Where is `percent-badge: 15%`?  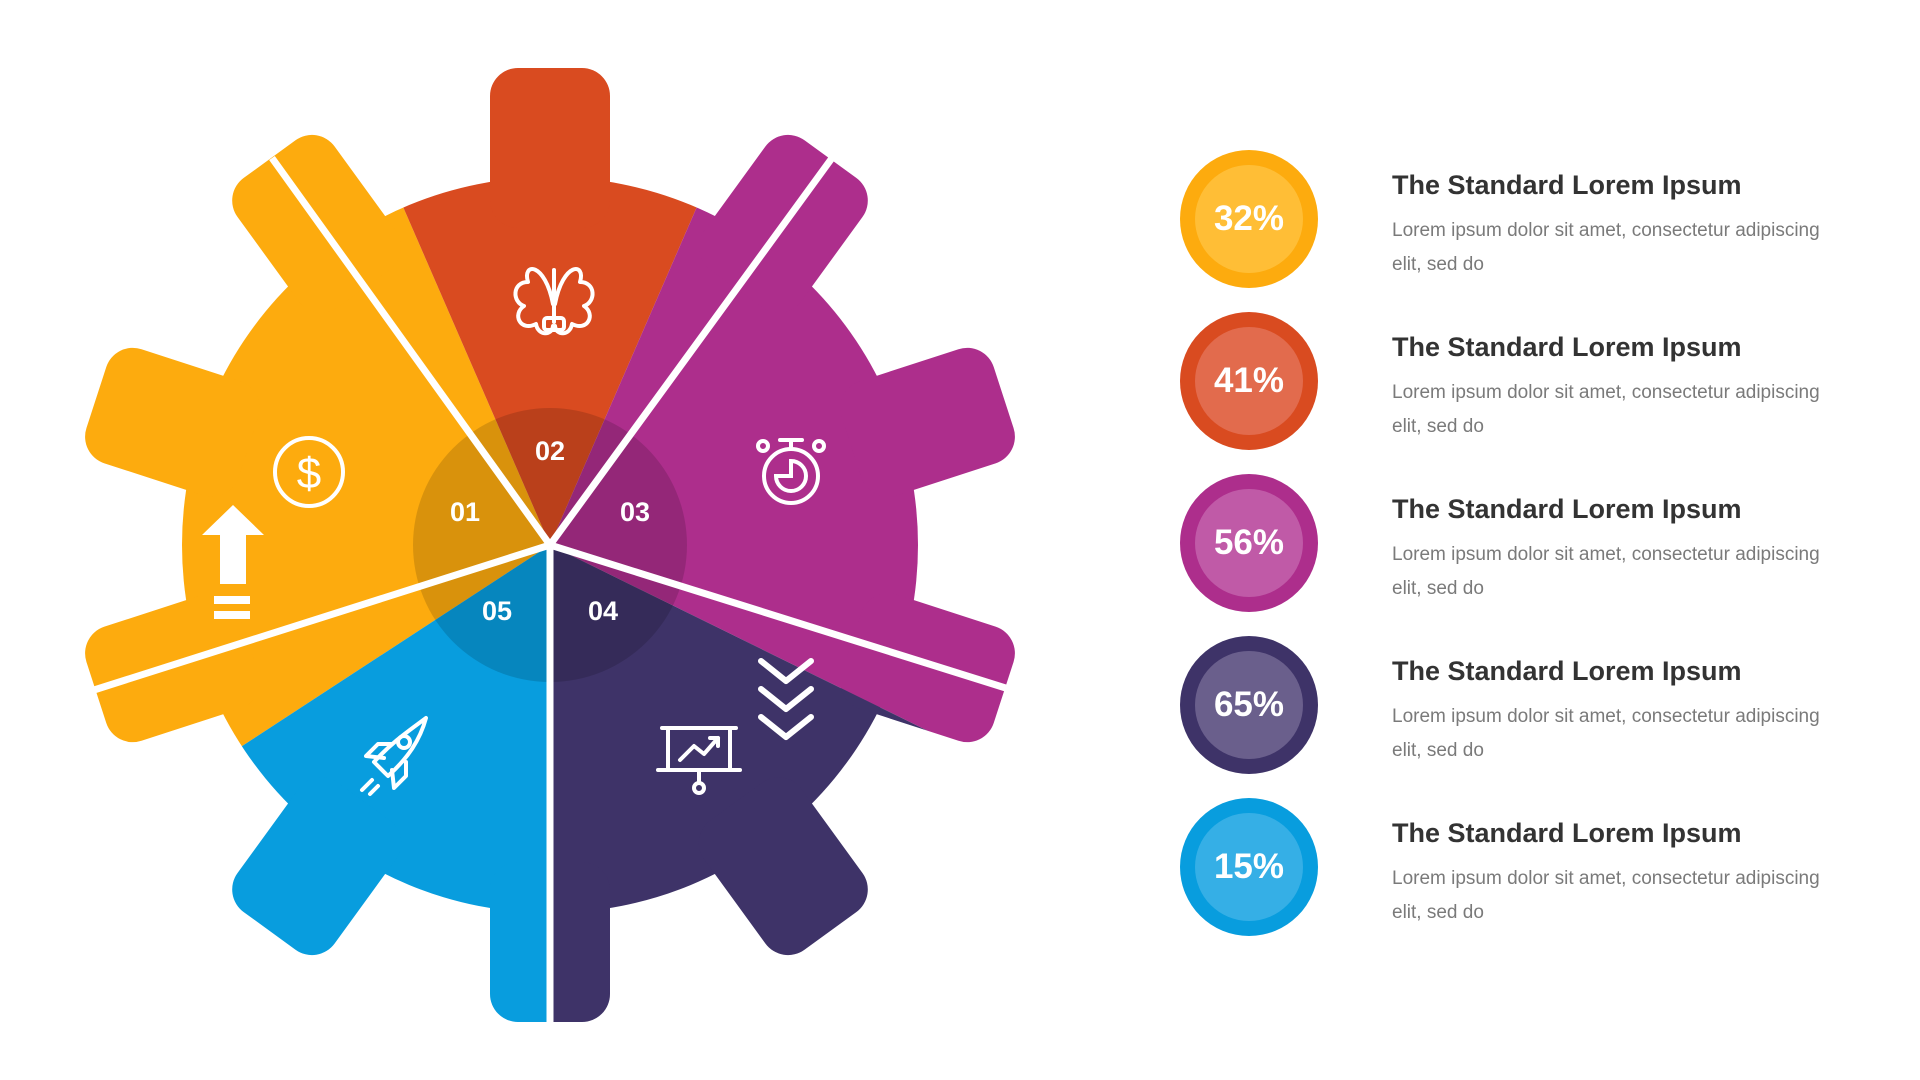
percent-badge: 15% is located at coordinates (1249, 867).